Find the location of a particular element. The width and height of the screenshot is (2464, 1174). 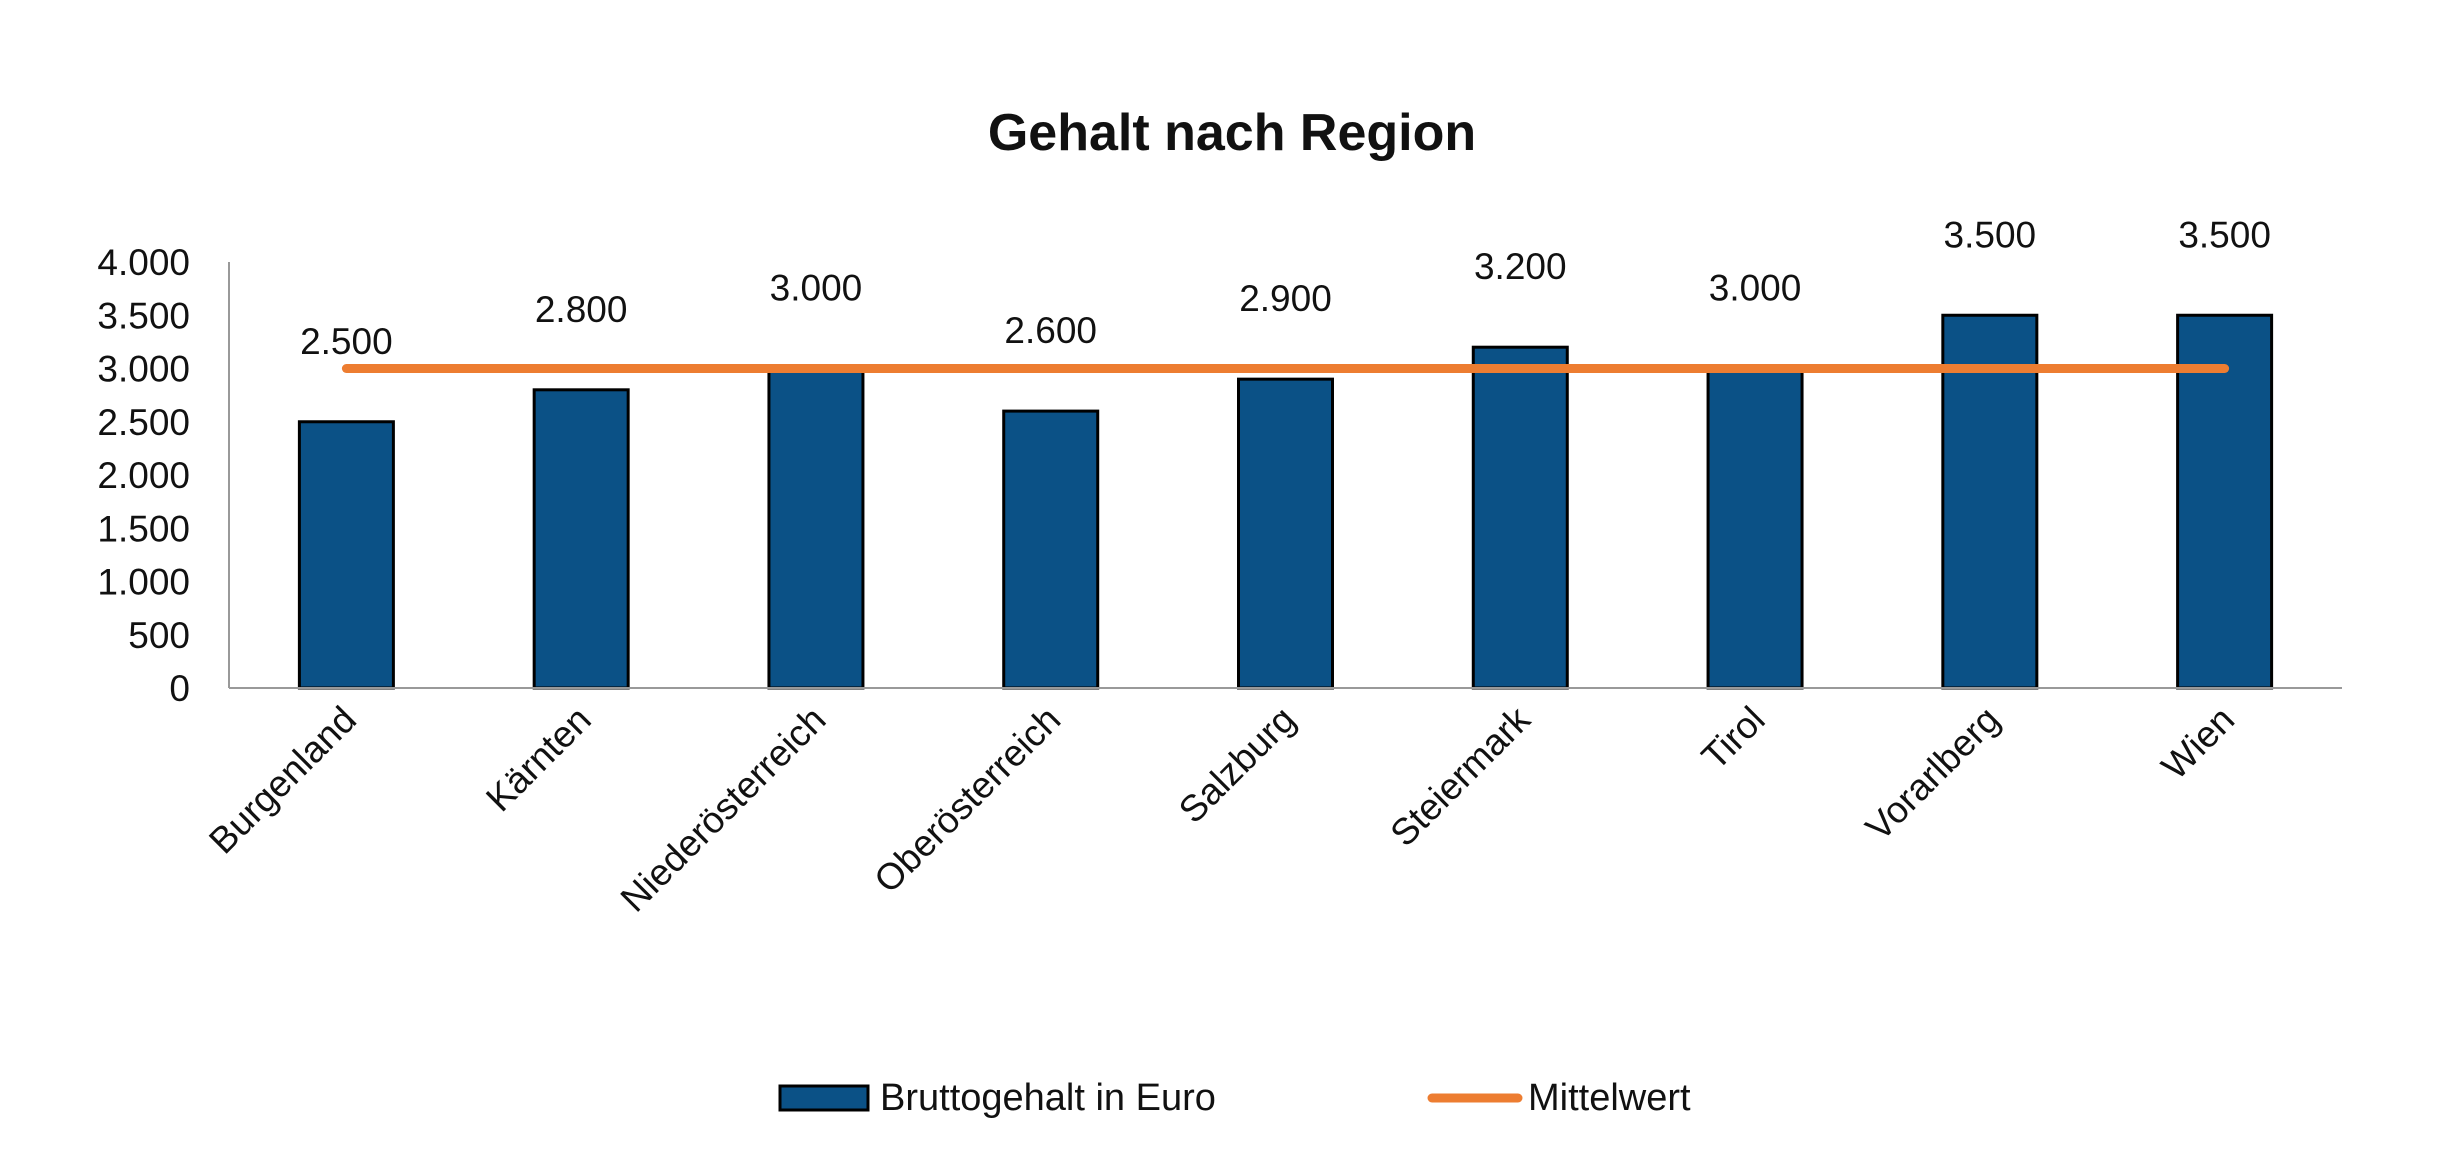

y-tick-label: 2.000 is located at coordinates (143, 475).